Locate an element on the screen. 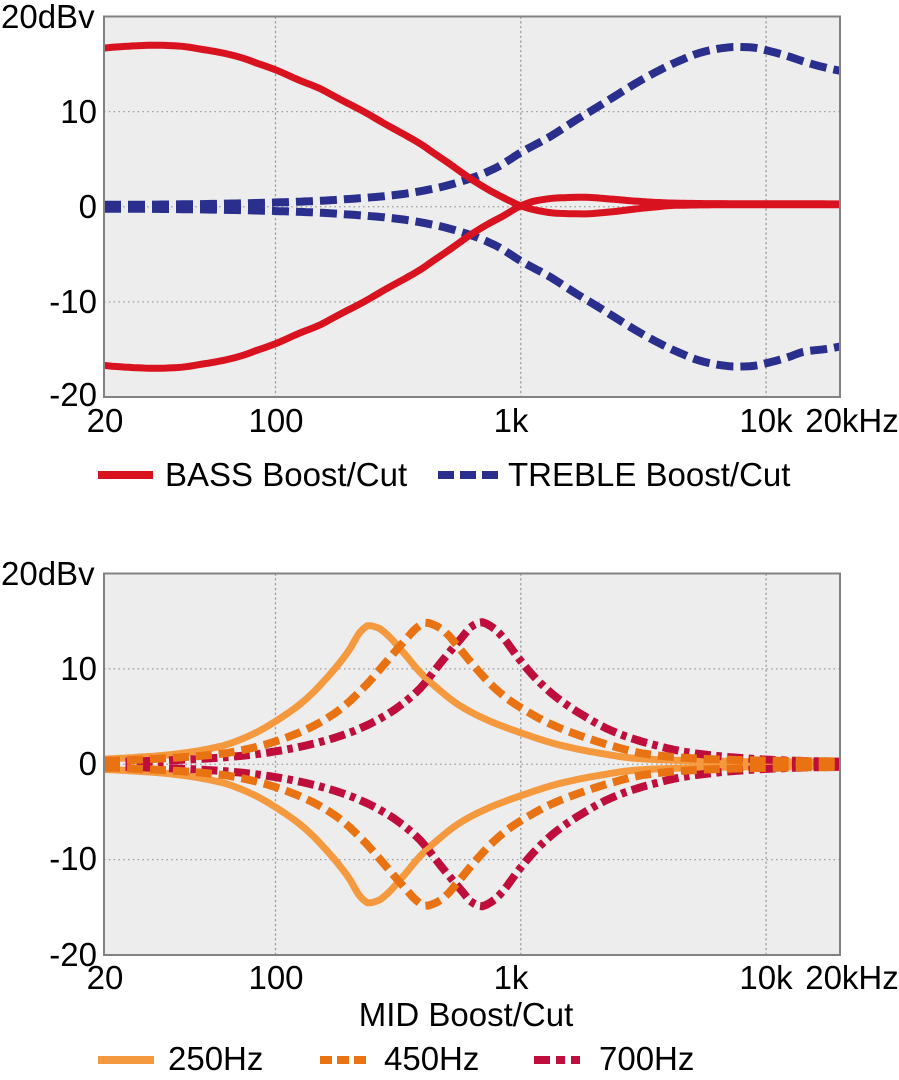 The image size is (899, 1080). svg-text: 700Hz is located at coordinates (646, 1058).